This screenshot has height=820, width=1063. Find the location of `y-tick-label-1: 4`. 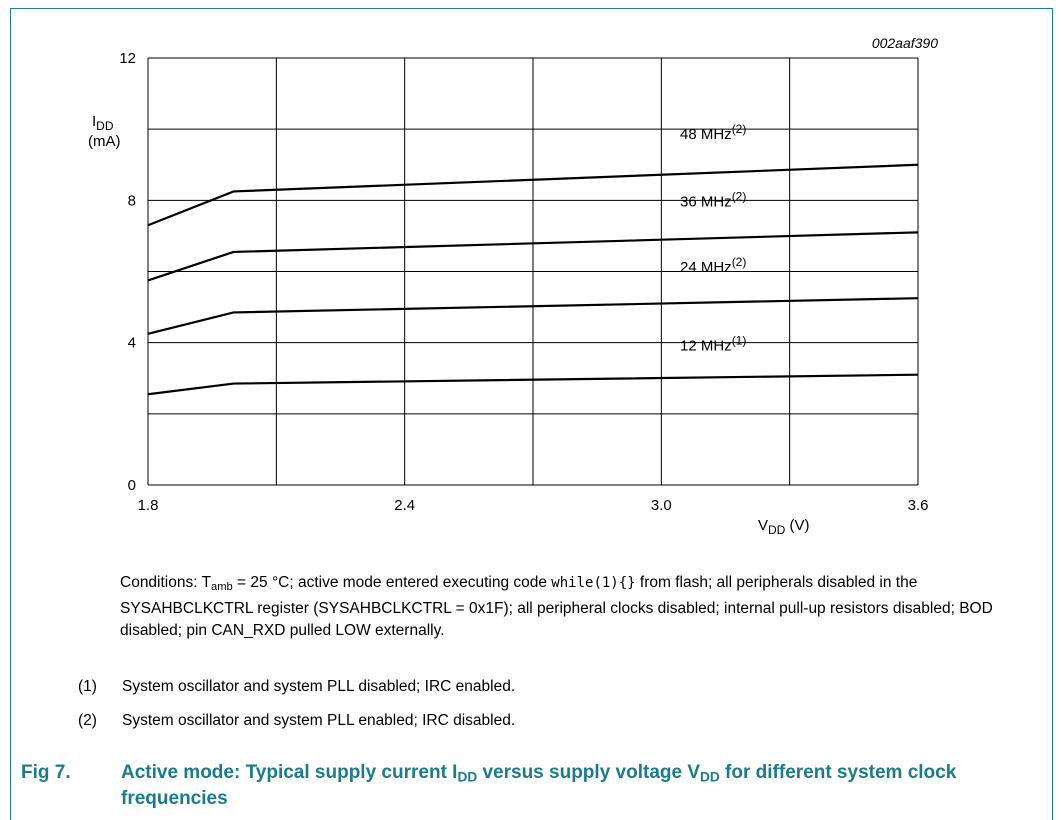

y-tick-label-1: 4 is located at coordinates (132, 343).